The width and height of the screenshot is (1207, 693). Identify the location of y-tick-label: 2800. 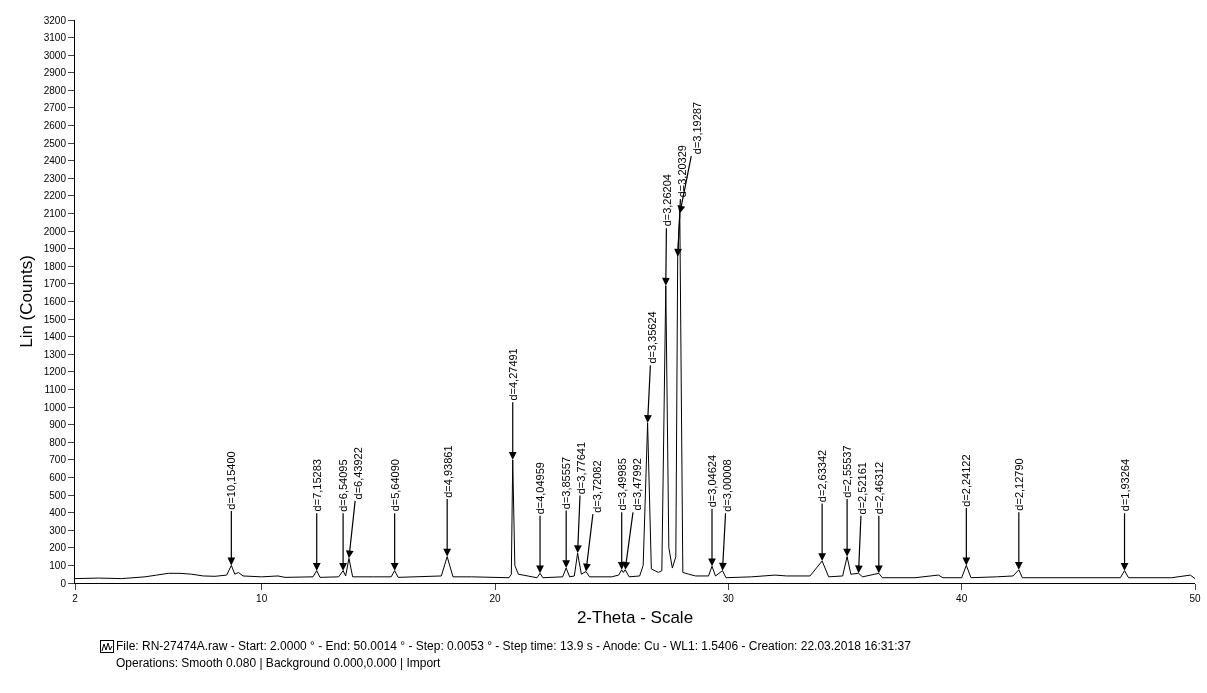
(55, 90).